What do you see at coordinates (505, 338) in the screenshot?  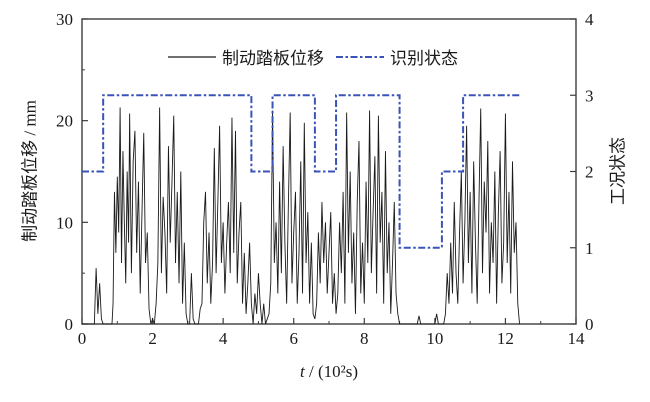 I see `x-tick-label: 12` at bounding box center [505, 338].